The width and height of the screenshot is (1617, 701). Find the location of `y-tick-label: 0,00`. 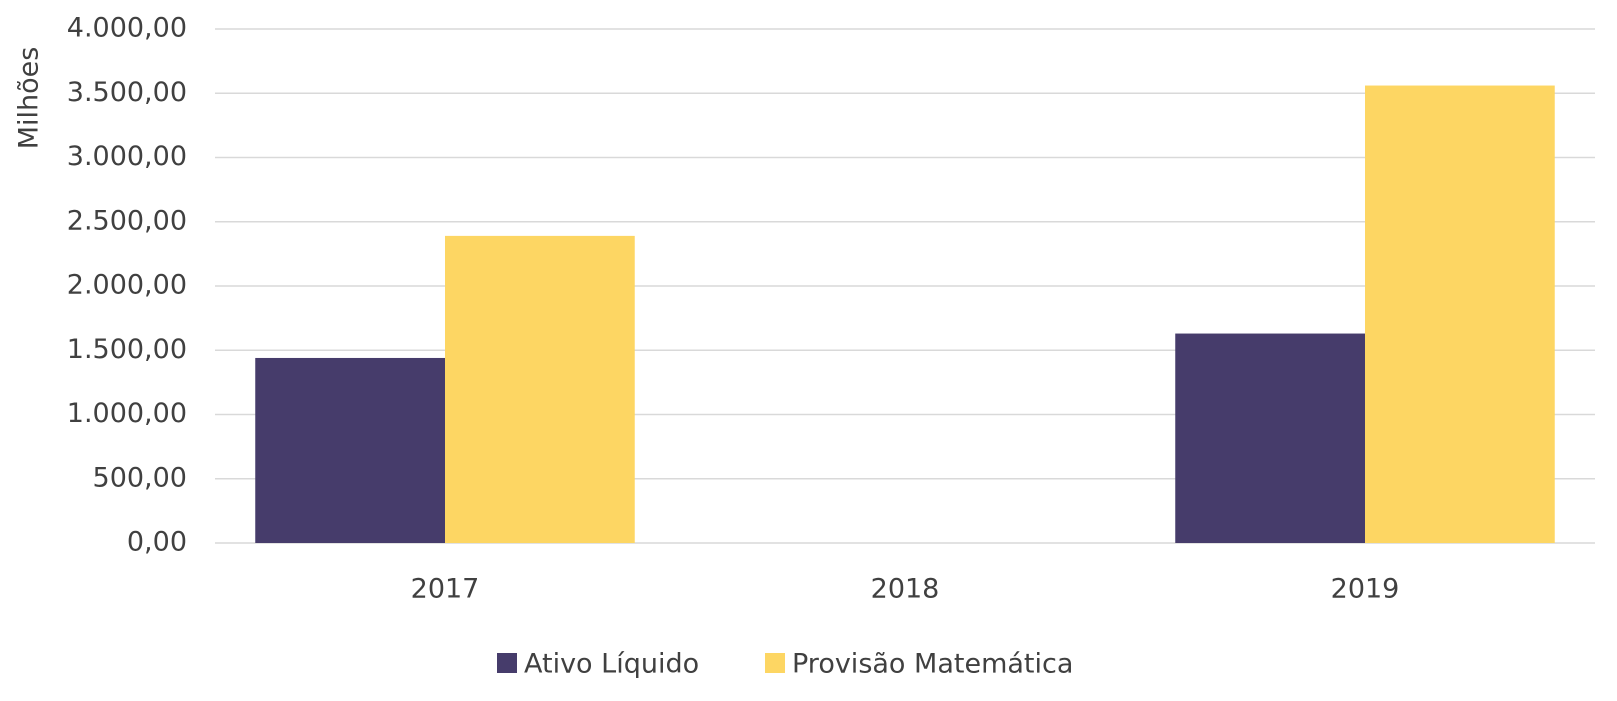

y-tick-label: 0,00 is located at coordinates (157, 542).